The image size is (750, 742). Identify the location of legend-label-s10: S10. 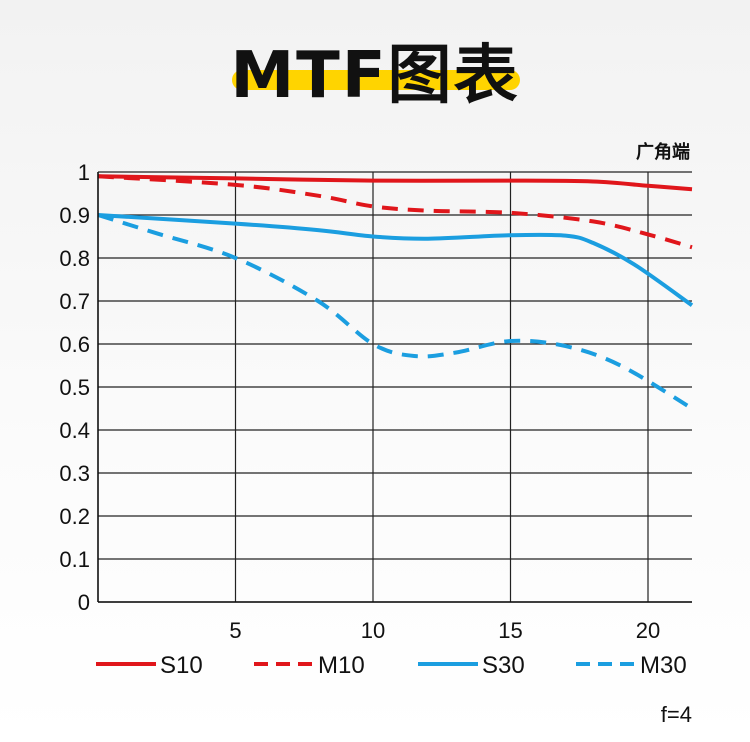
(181, 665).